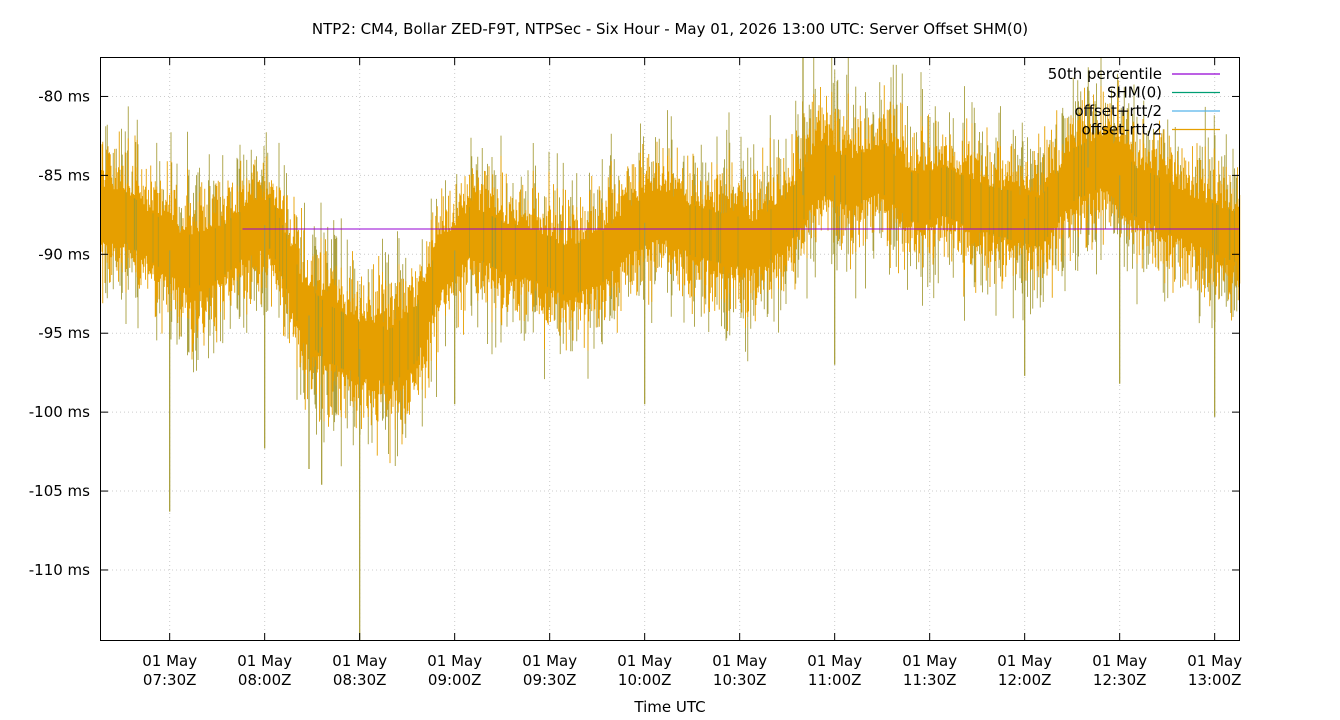  What do you see at coordinates (360, 680) in the screenshot?
I see `x-tick-time-label: 08:30Z` at bounding box center [360, 680].